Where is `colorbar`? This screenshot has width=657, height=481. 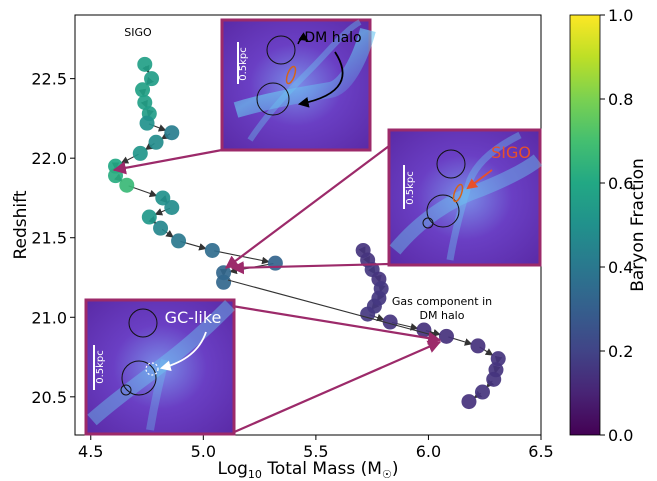
colorbar is located at coordinates (585, 225).